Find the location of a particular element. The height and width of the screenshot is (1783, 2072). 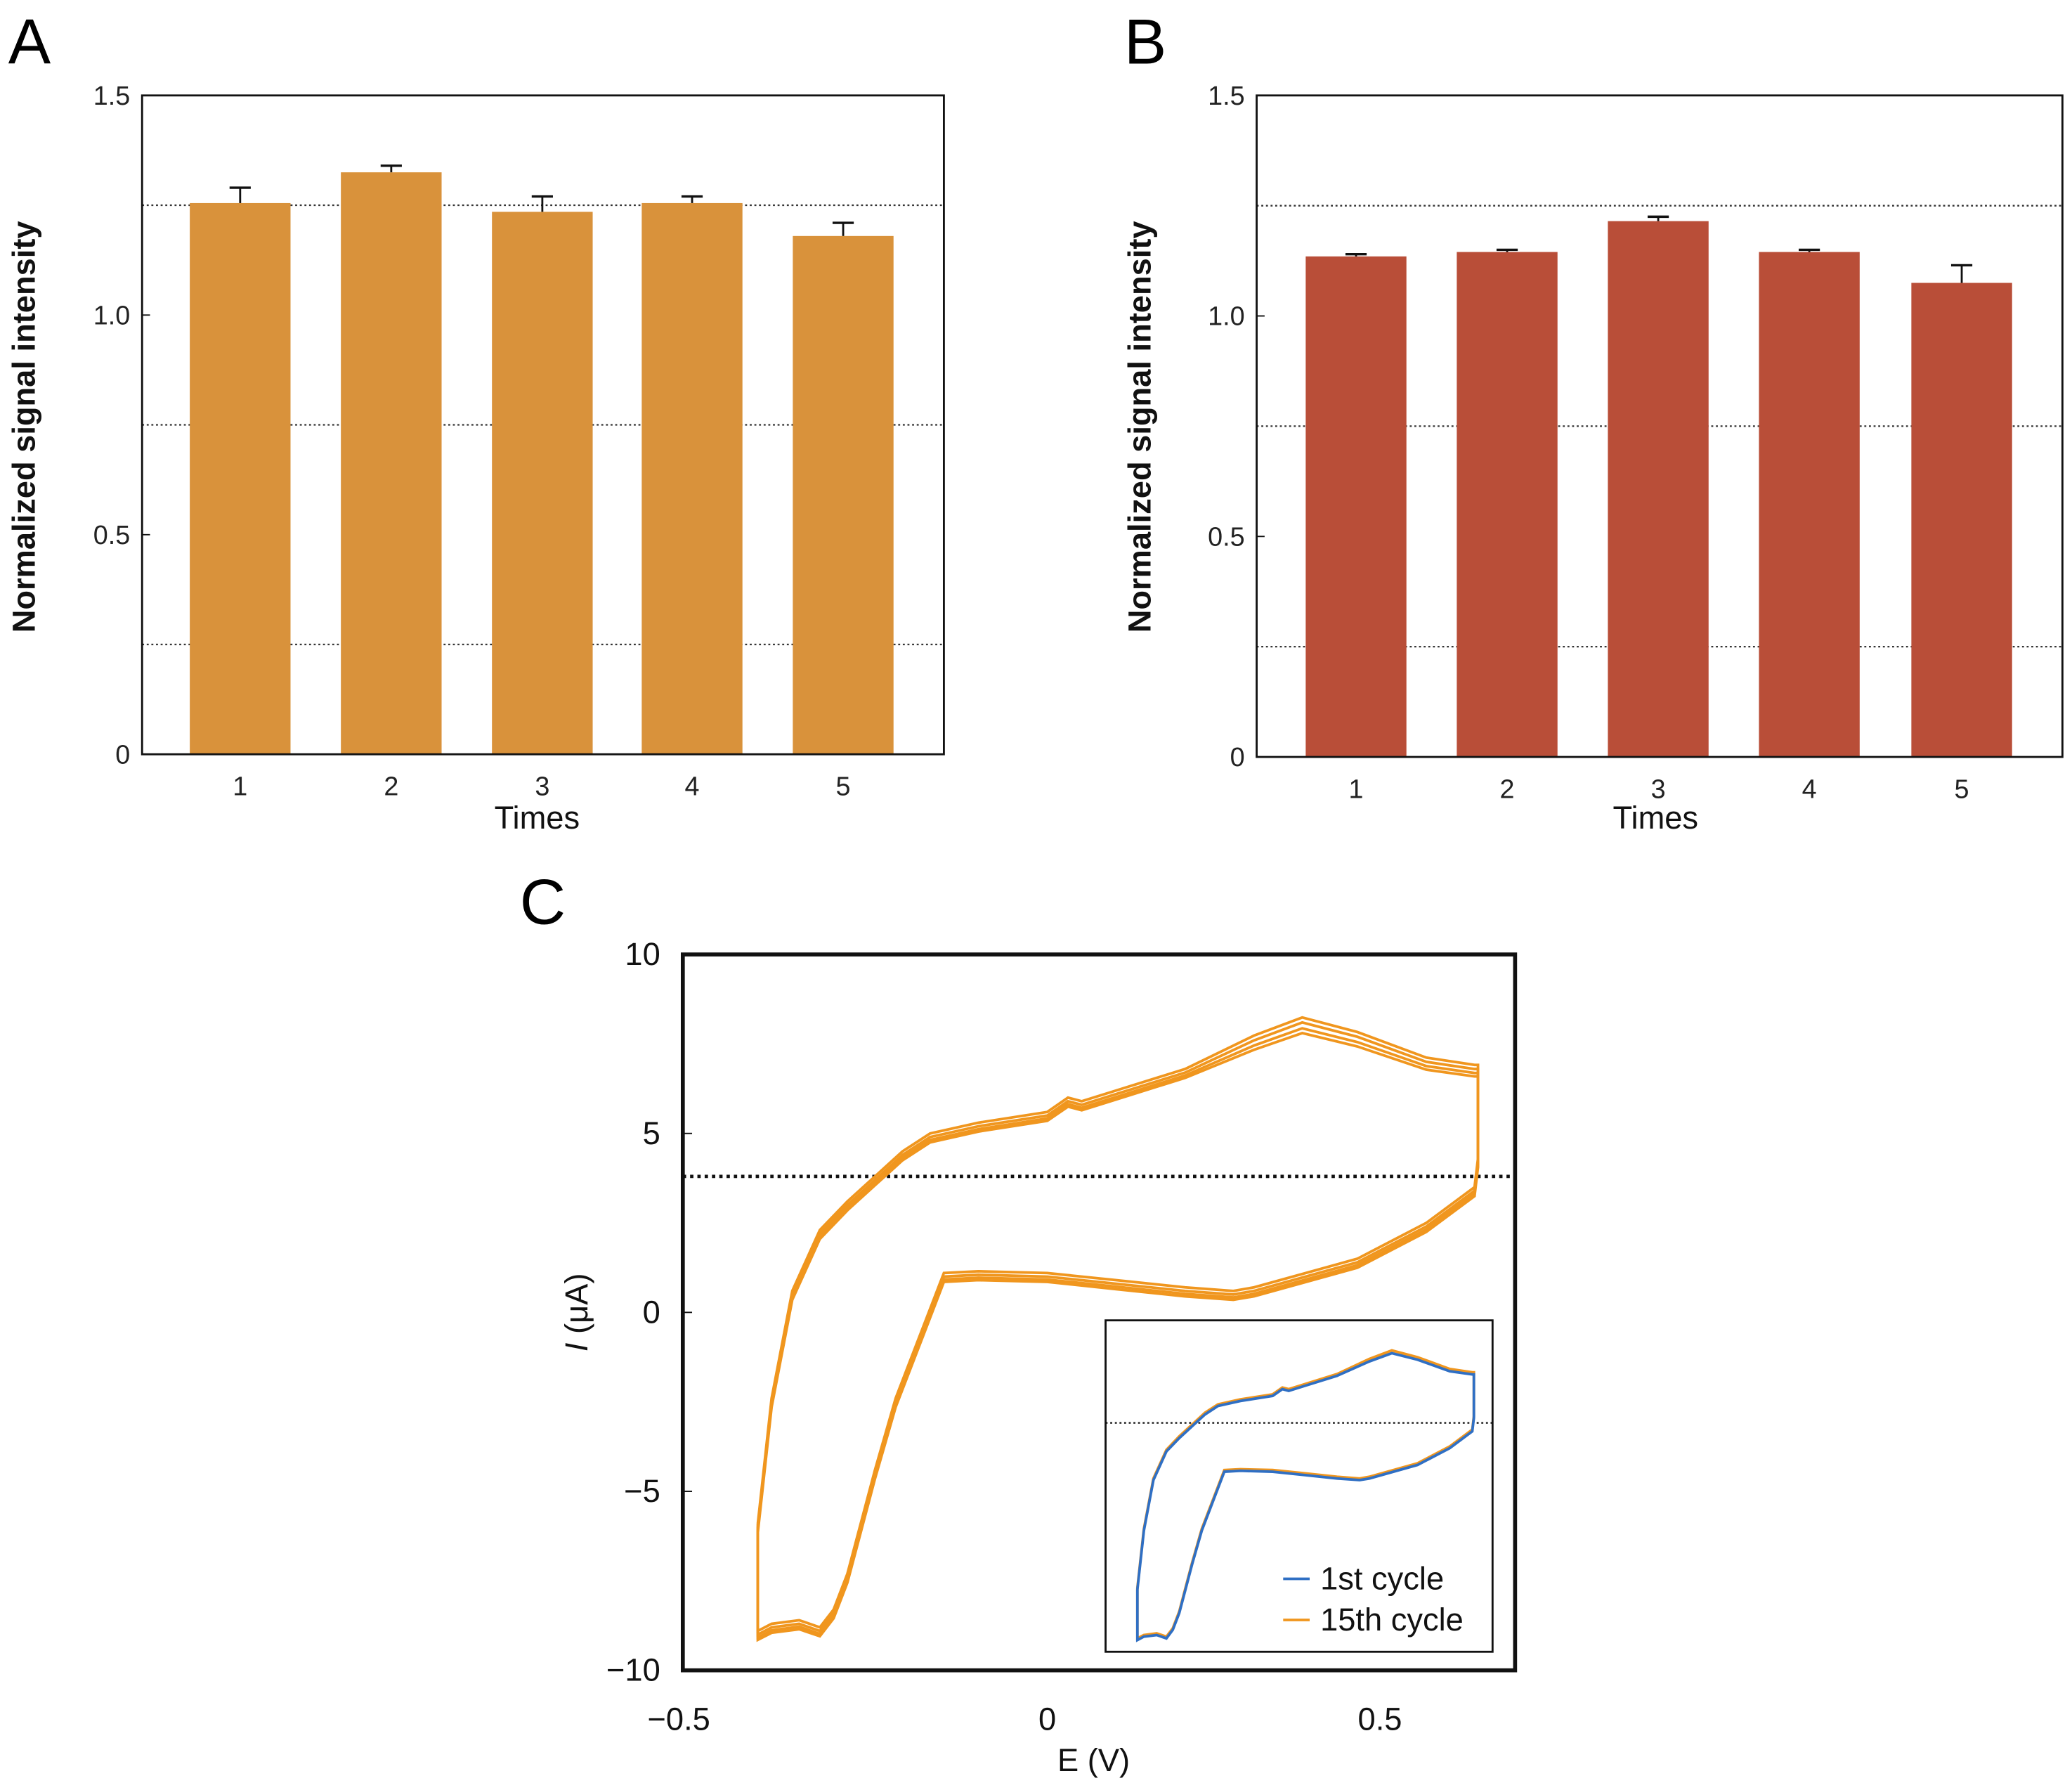

cv-curve-cycle is located at coordinates (1118, 1324).